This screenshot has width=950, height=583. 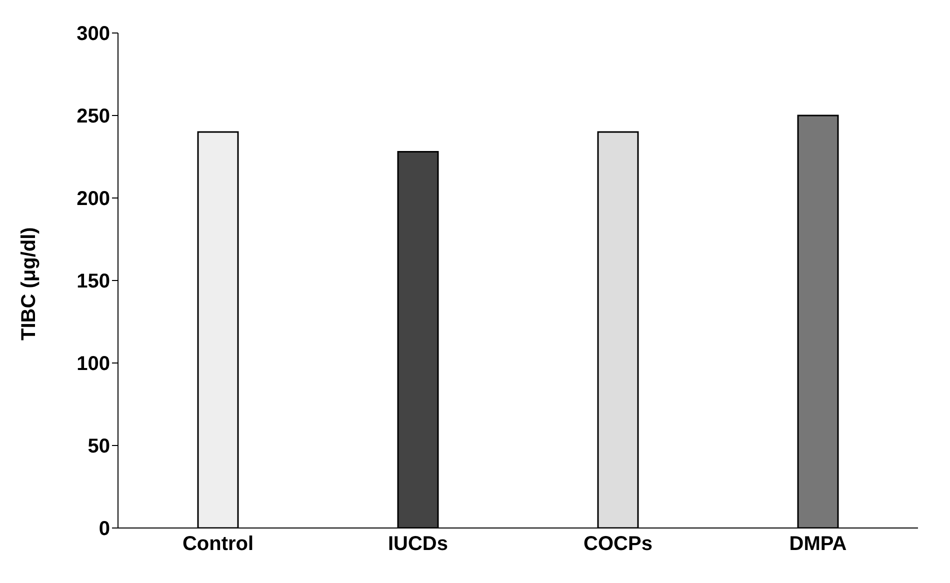 I want to click on y-axis-title: TIBC (μg/dl), so click(x=29, y=283).